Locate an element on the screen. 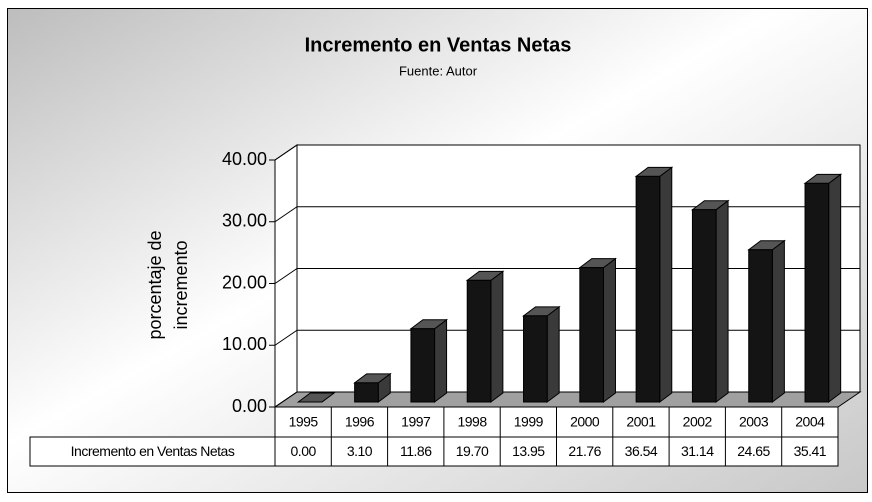  table-header-cell is located at coordinates (152, 451).